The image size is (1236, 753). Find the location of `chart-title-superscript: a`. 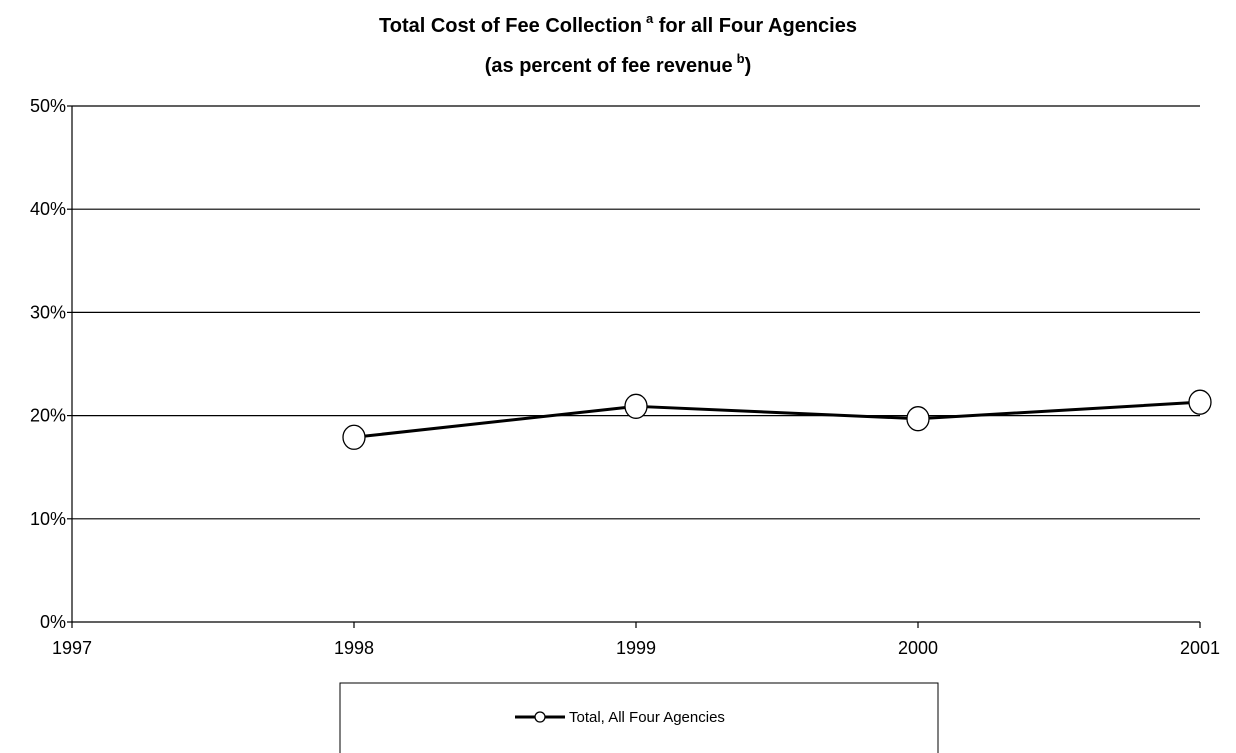

chart-title-superscript: a is located at coordinates (650, 18).